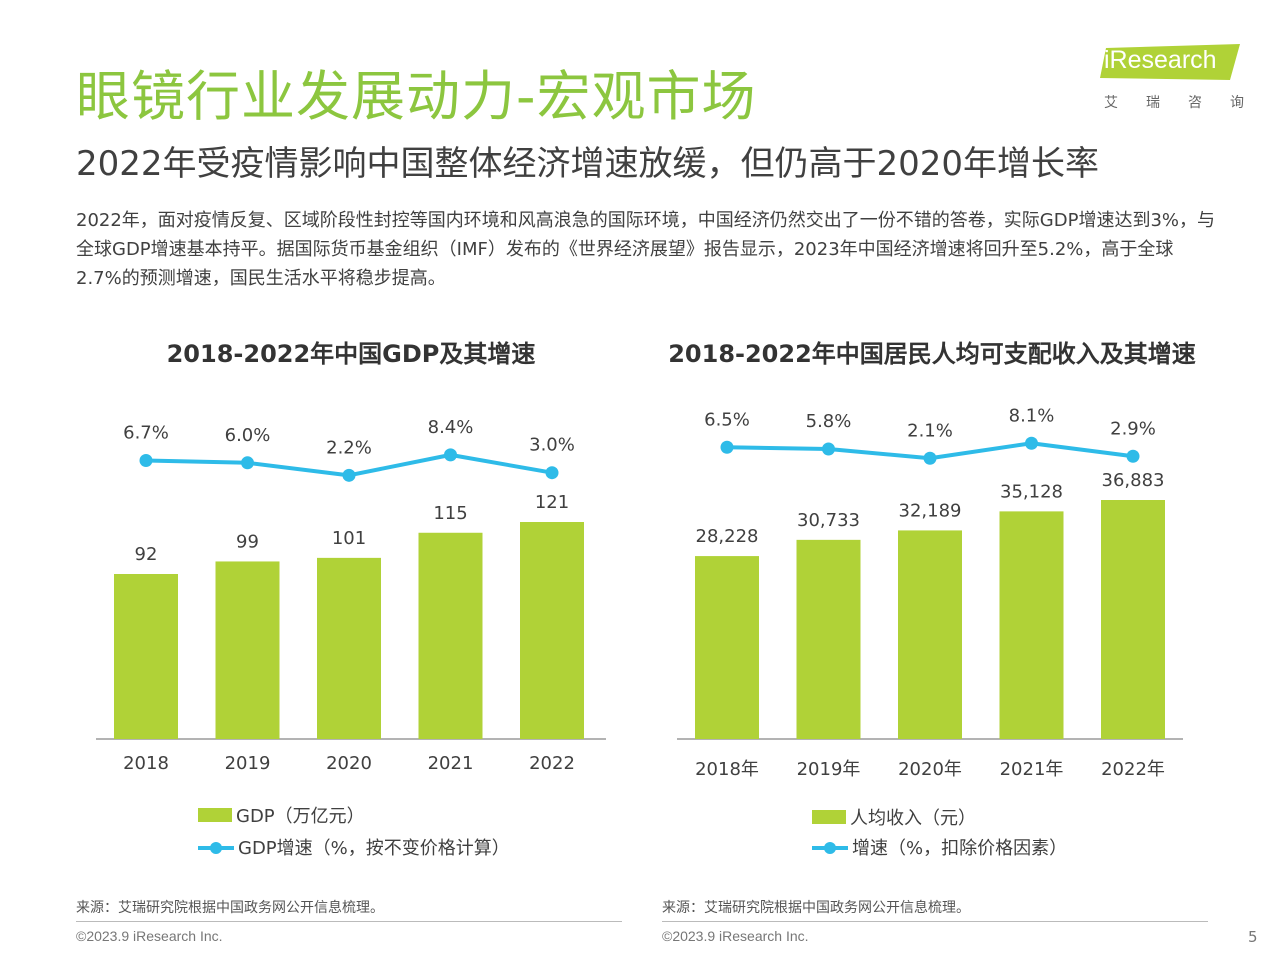 The image size is (1280, 960). Describe the element at coordinates (349, 921) in the screenshot. I see `footer-divider-left` at that location.